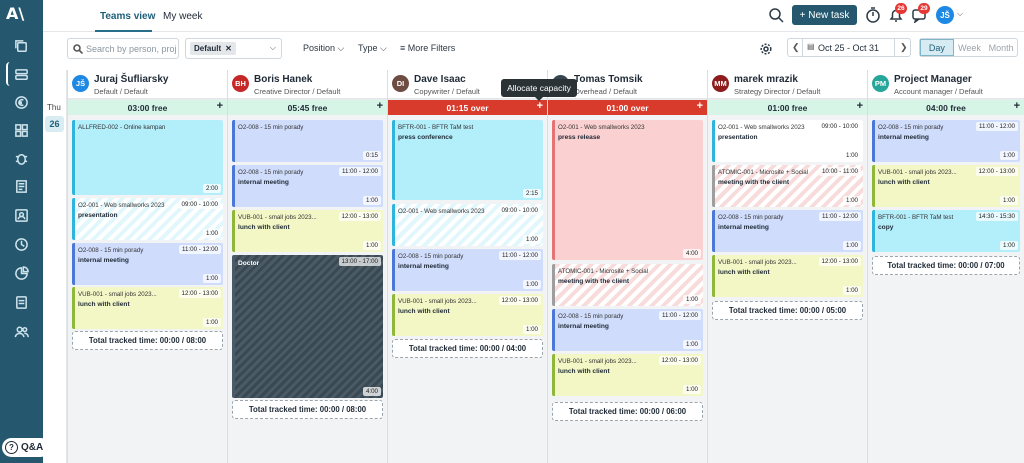 This screenshot has width=1024, height=463. What do you see at coordinates (240, 83) in the screenshot?
I see `avatar: BH` at bounding box center [240, 83].